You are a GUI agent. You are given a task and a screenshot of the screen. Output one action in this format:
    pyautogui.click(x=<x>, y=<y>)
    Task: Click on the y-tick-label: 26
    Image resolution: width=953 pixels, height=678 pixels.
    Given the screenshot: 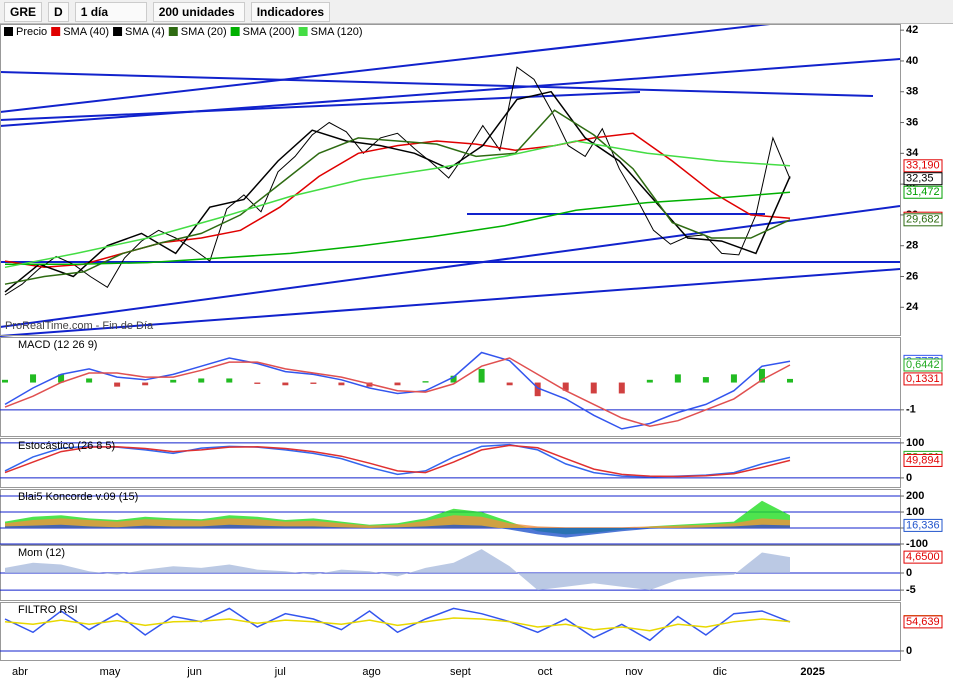 What is the action you would take?
    pyautogui.click(x=912, y=276)
    